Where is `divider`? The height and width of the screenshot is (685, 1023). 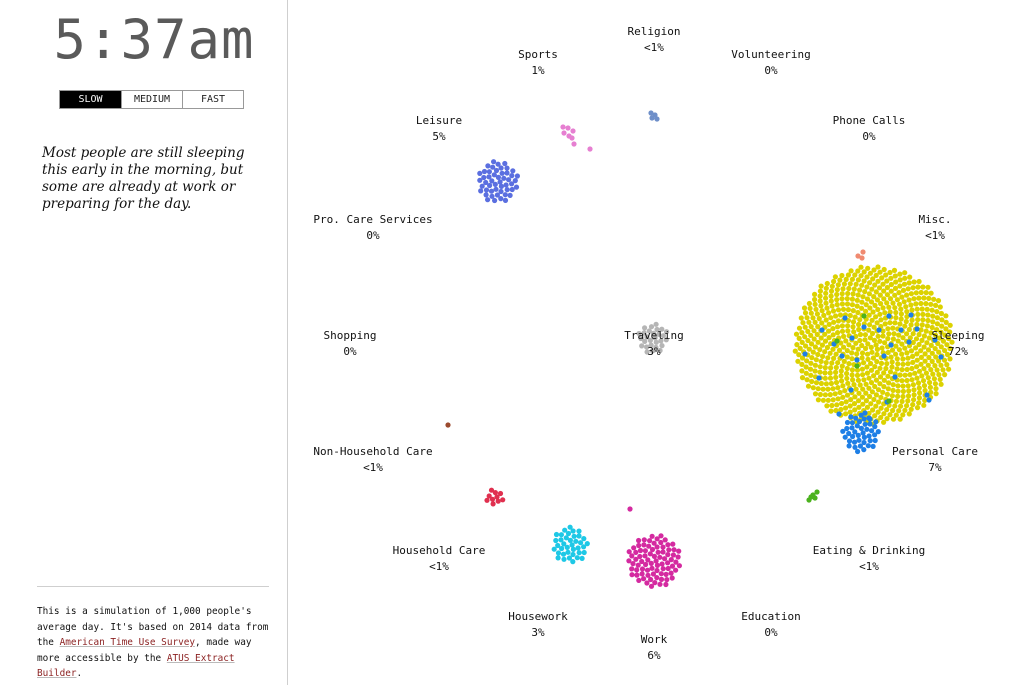
divider is located at coordinates (153, 586).